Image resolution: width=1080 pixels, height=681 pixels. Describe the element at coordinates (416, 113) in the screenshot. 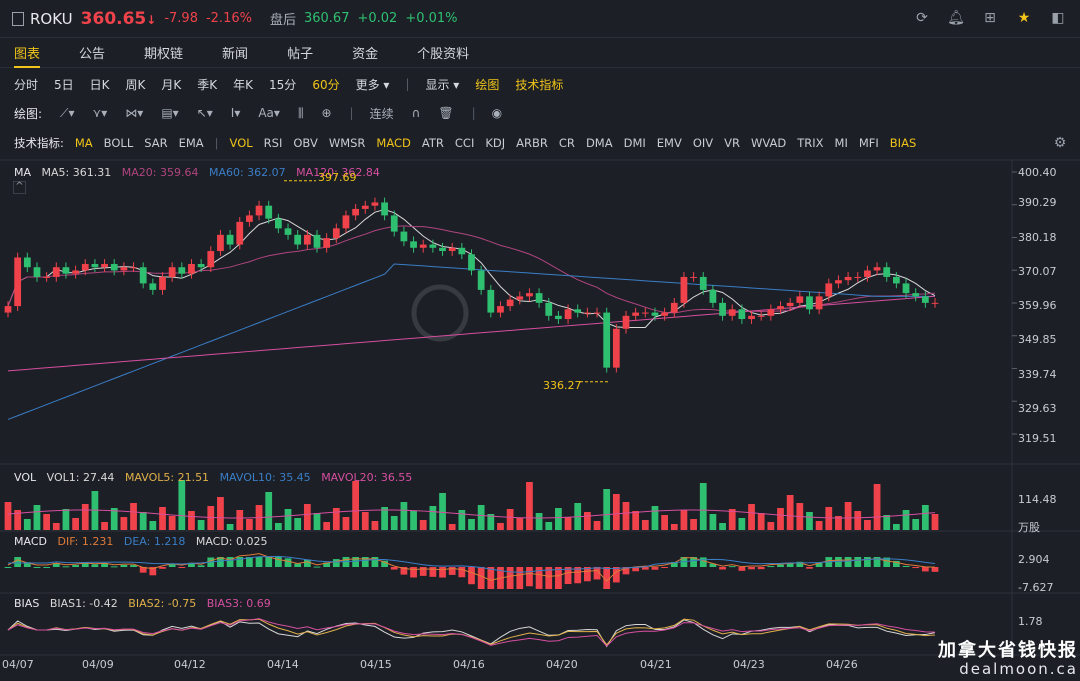

I see `magnet-icon: ∩` at that location.